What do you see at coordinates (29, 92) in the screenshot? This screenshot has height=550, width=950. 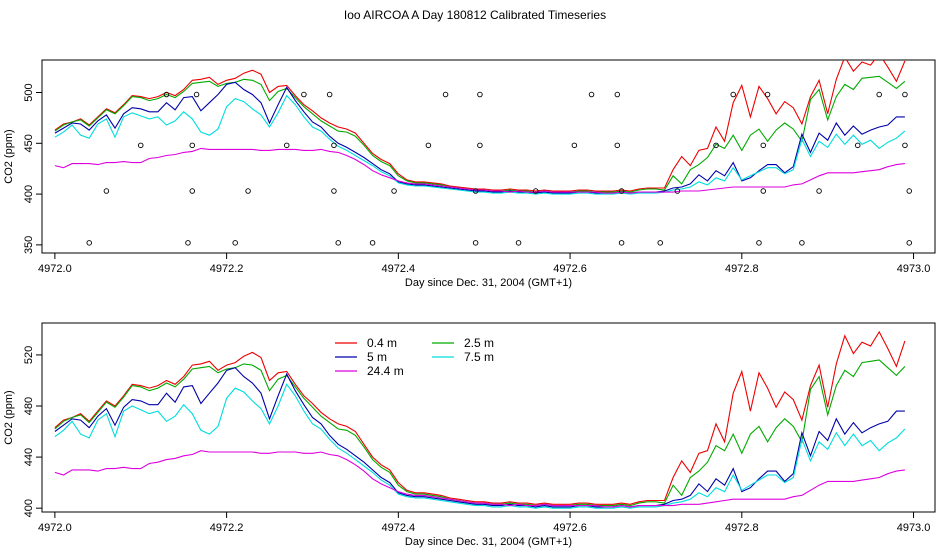 I see `y-tick-label: 500` at bounding box center [29, 92].